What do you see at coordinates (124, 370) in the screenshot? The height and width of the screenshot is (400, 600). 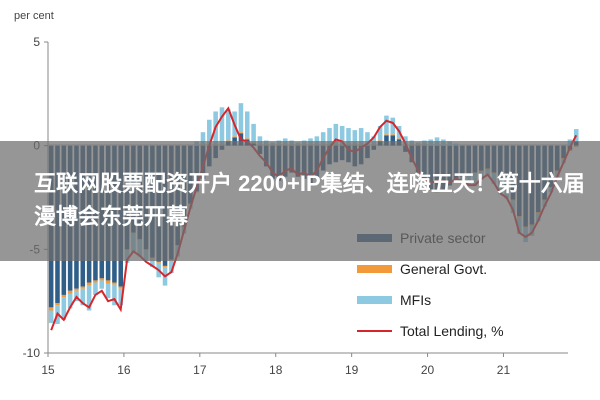 I see `x-tick-label: 16` at bounding box center [124, 370].